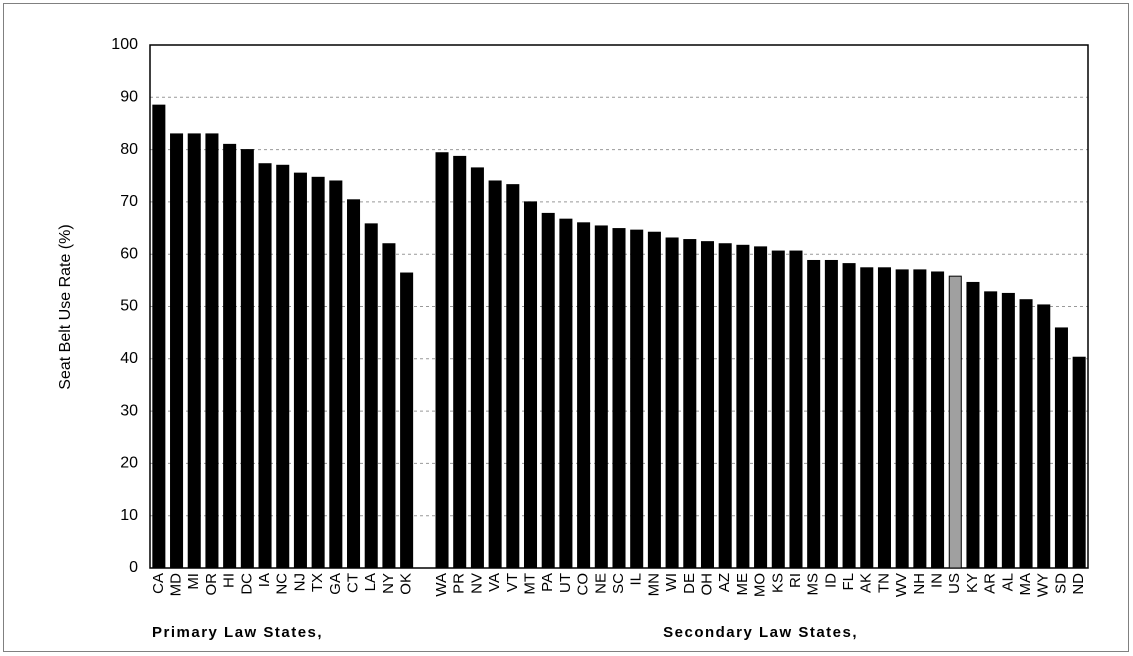  I want to click on x-tick-label: AL, so click(1007, 582).